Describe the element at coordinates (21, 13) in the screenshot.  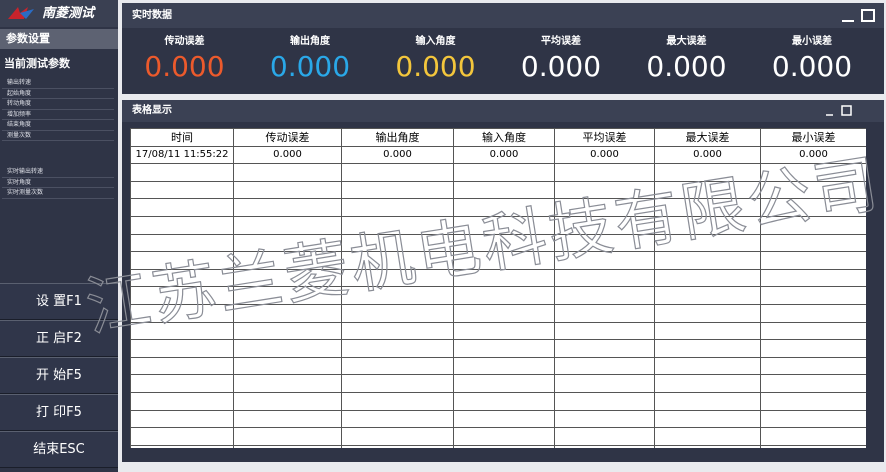
I see `logo-icon` at that location.